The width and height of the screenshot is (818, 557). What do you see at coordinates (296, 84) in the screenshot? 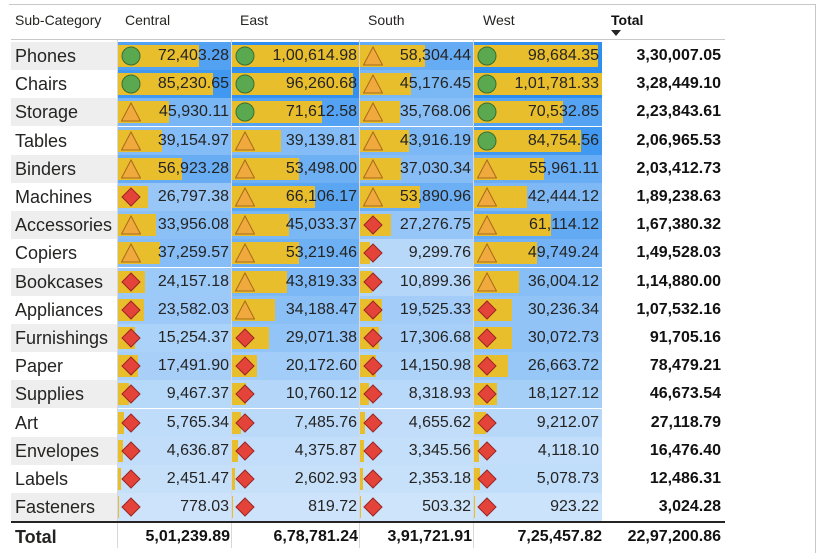
I see `table-cell: 96,260.68` at bounding box center [296, 84].